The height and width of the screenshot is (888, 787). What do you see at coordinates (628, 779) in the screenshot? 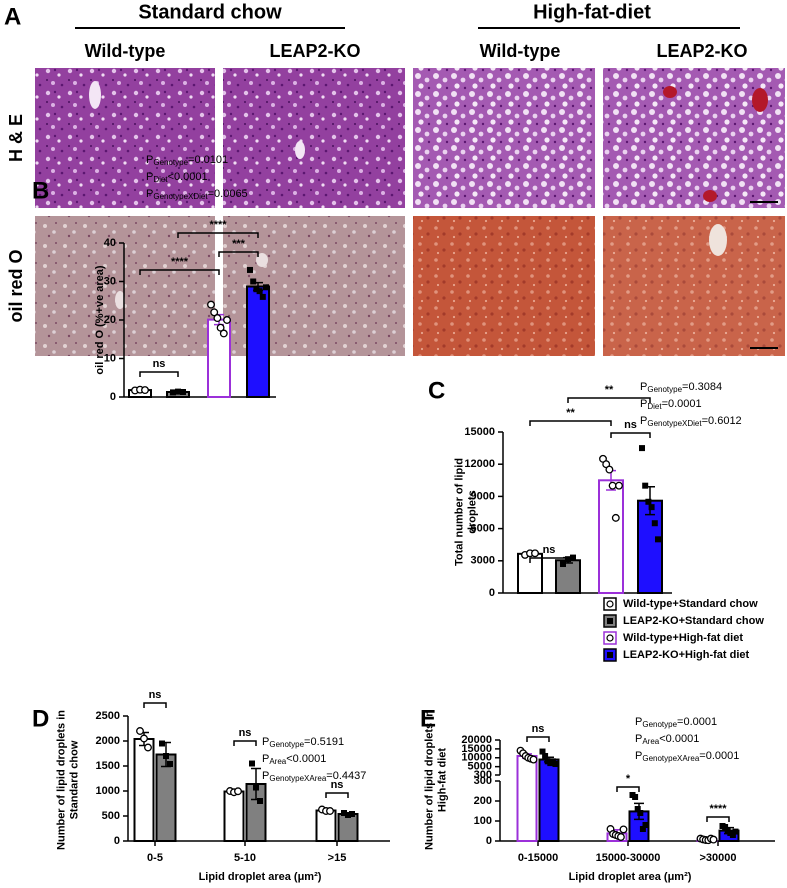
I see `significance-label: *` at bounding box center [628, 779].